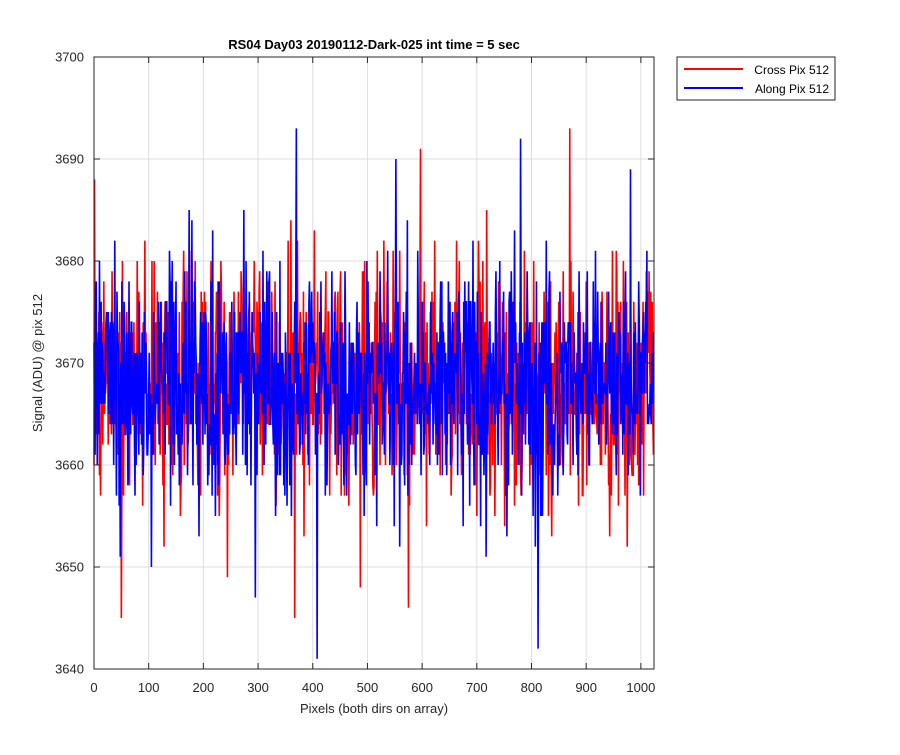  I want to click on x-tick-label: 1000, so click(640, 687).